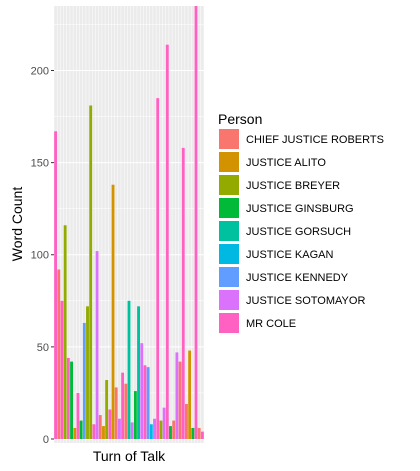 This screenshot has height=471, width=420. What do you see at coordinates (315, 140) in the screenshot?
I see `legend-label: CHIEF JUSTICE ROBERTS` at bounding box center [315, 140].